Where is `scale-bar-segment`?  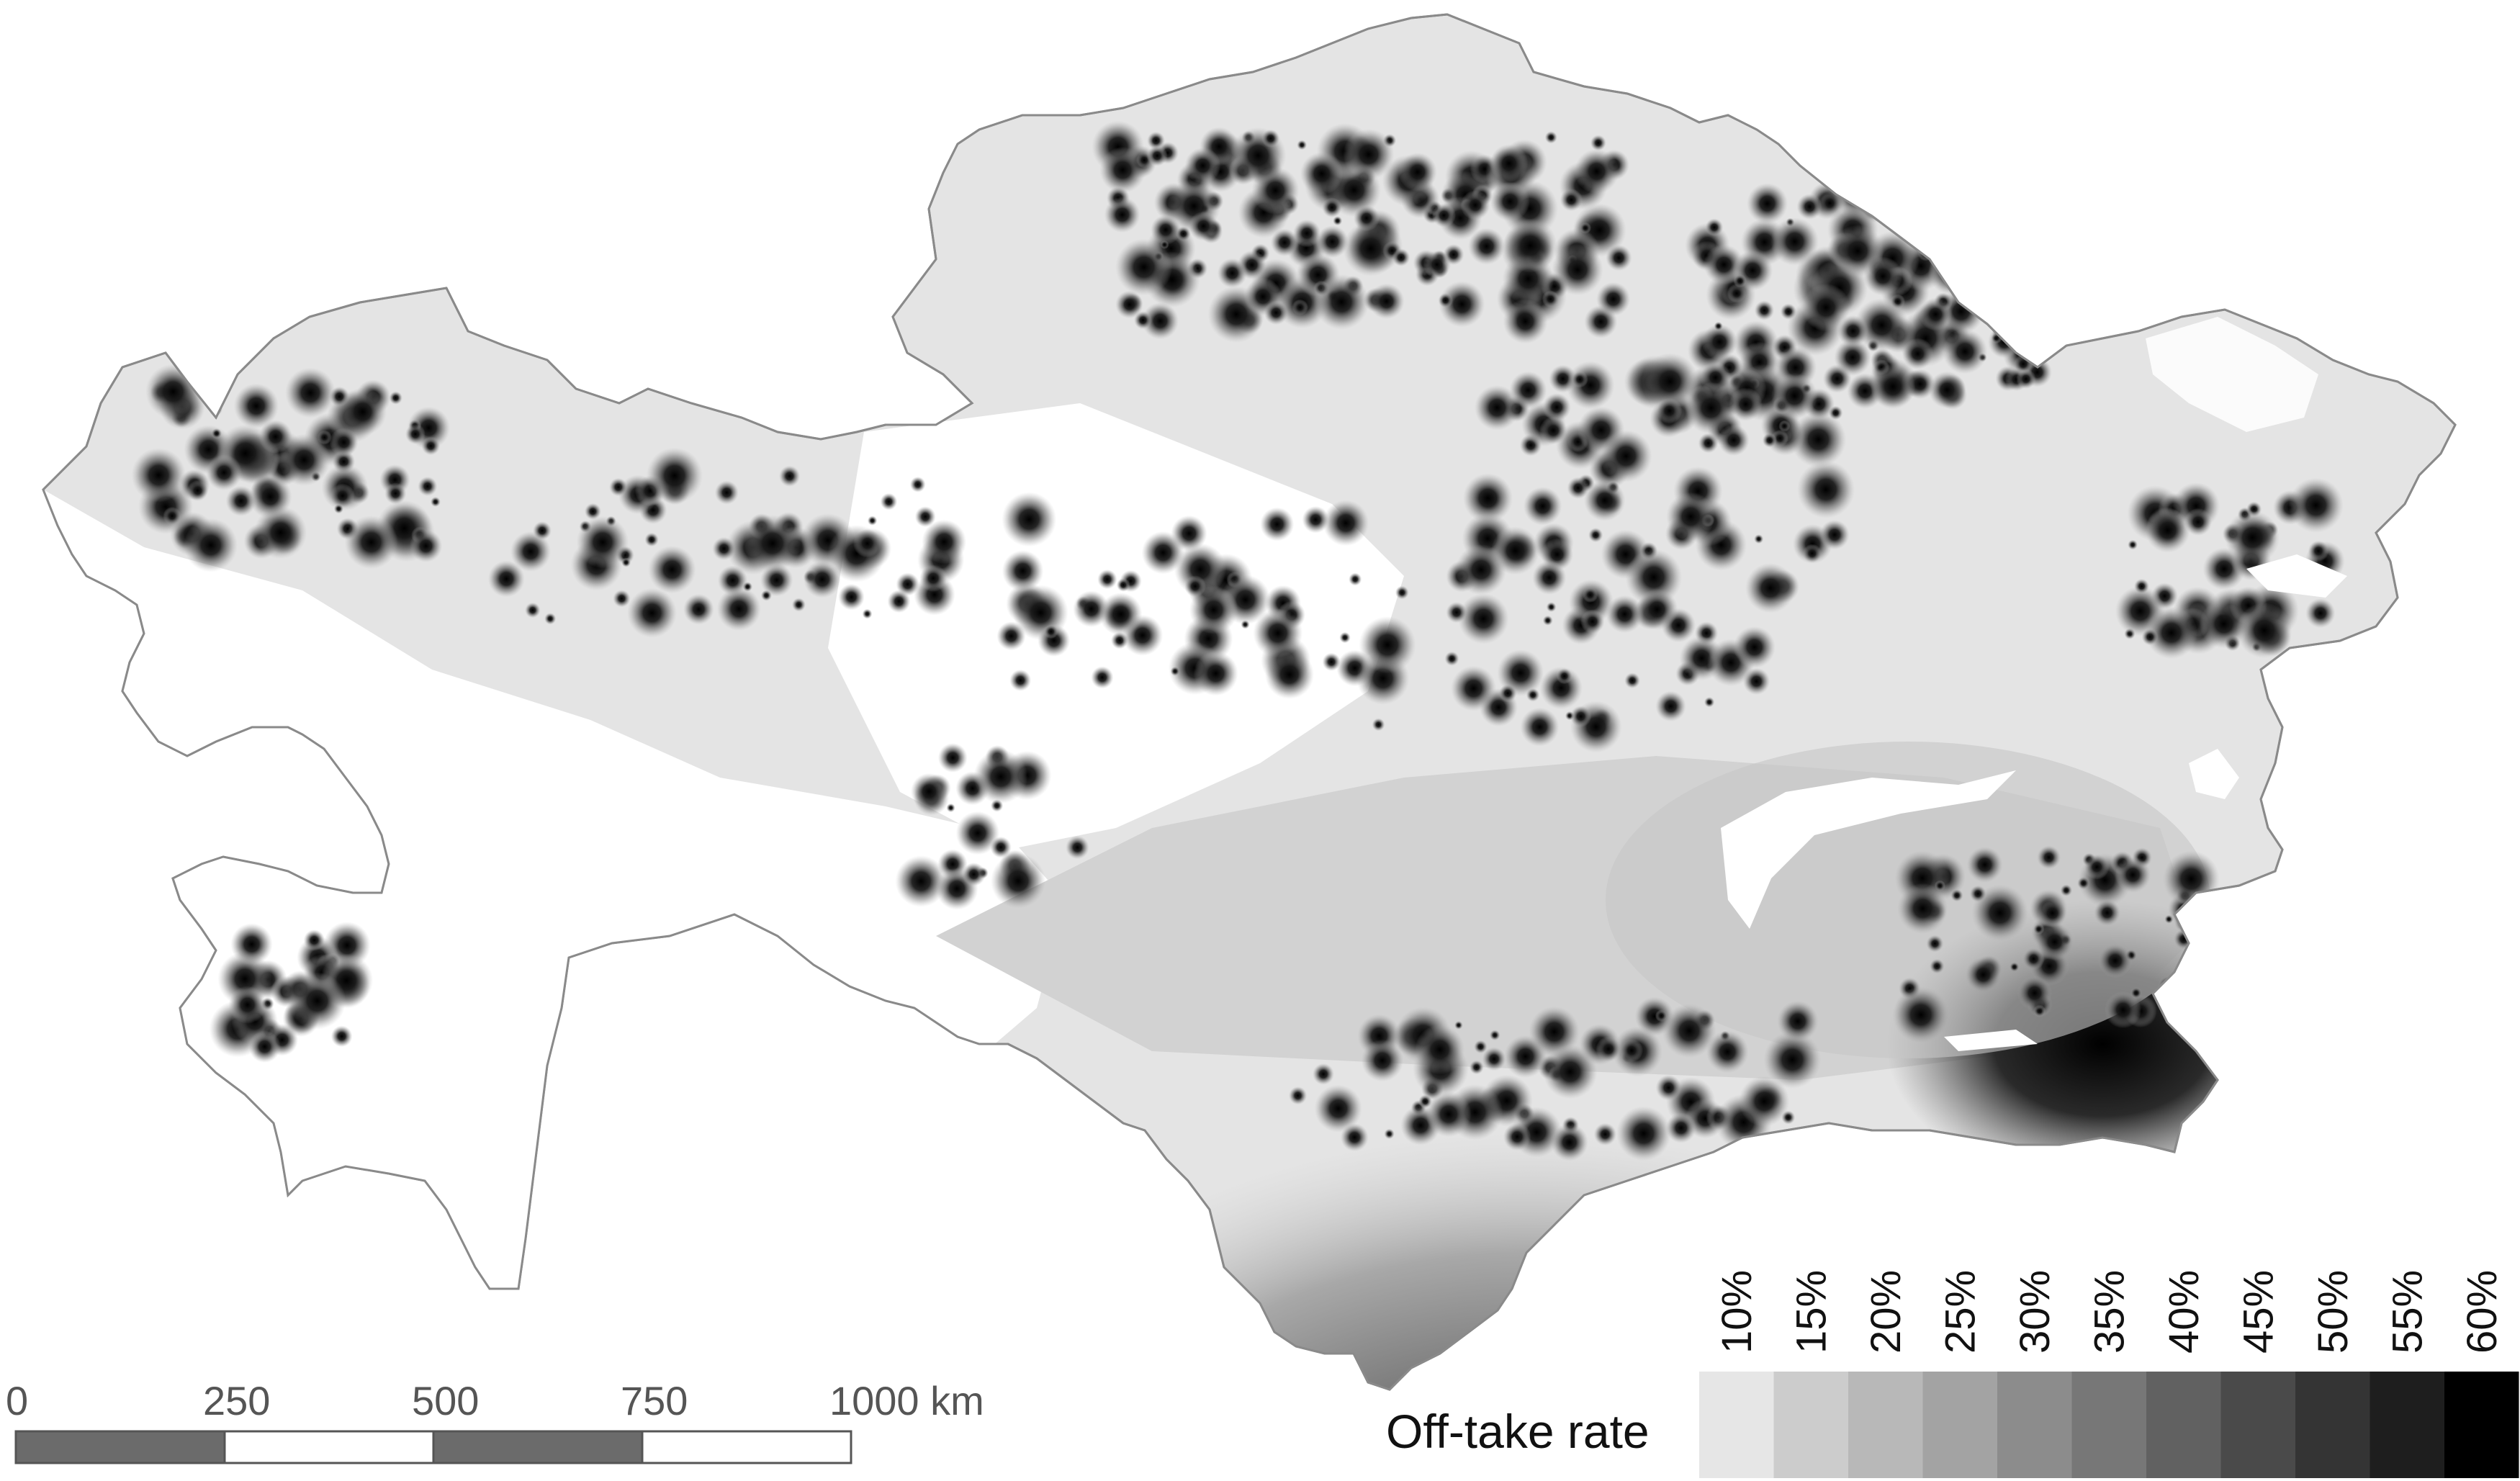 scale-bar-segment is located at coordinates (329, 1447).